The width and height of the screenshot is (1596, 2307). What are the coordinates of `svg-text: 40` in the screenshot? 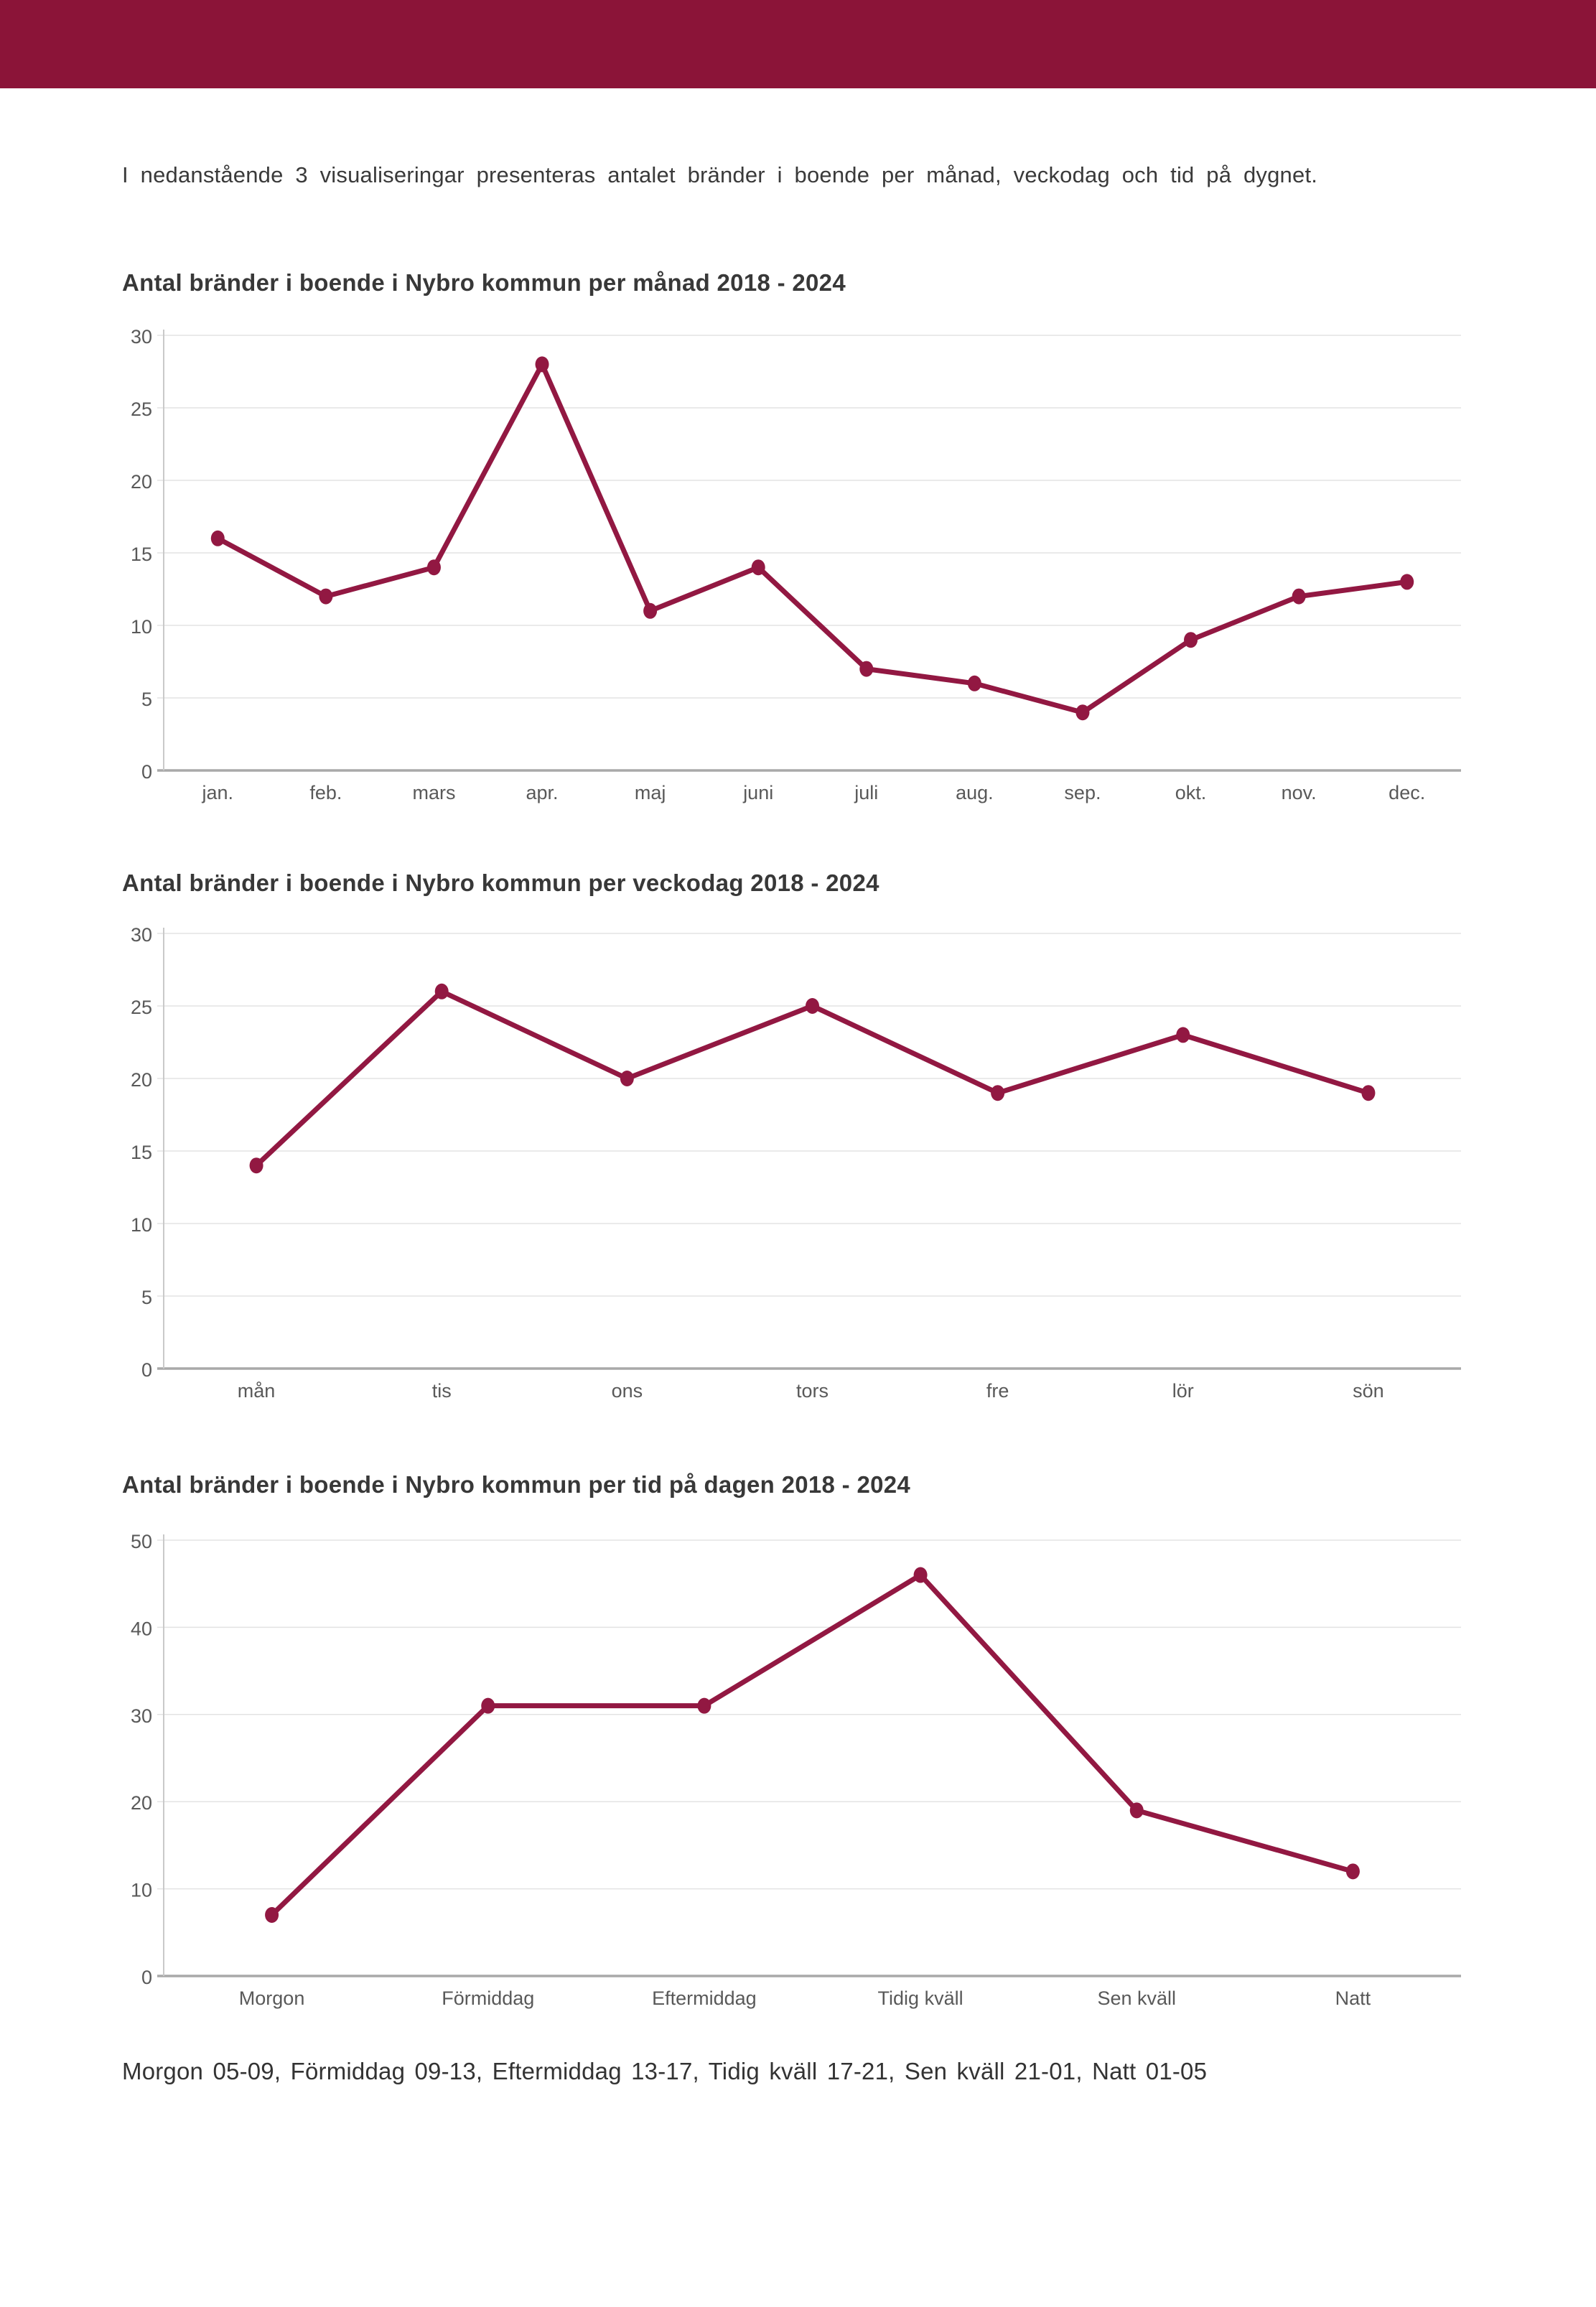 It's located at (141, 1628).